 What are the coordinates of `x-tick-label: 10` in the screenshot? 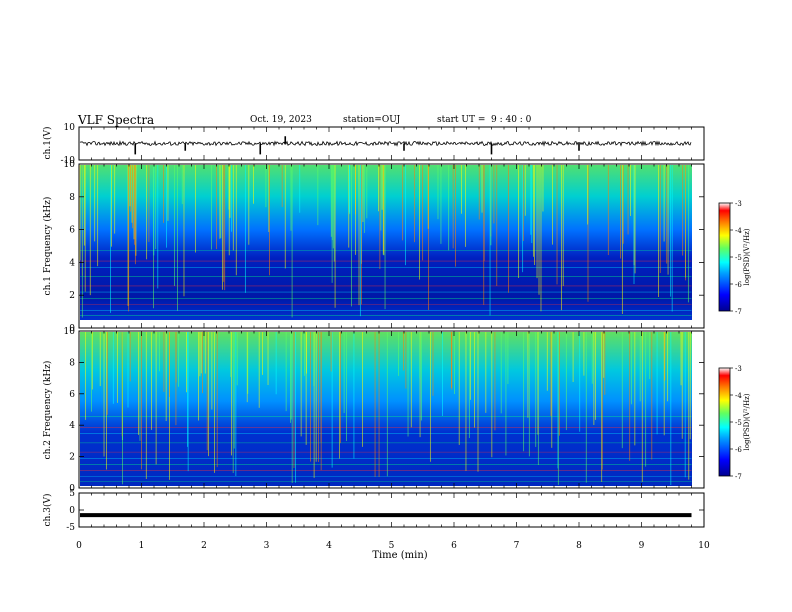 It's located at (704, 546).